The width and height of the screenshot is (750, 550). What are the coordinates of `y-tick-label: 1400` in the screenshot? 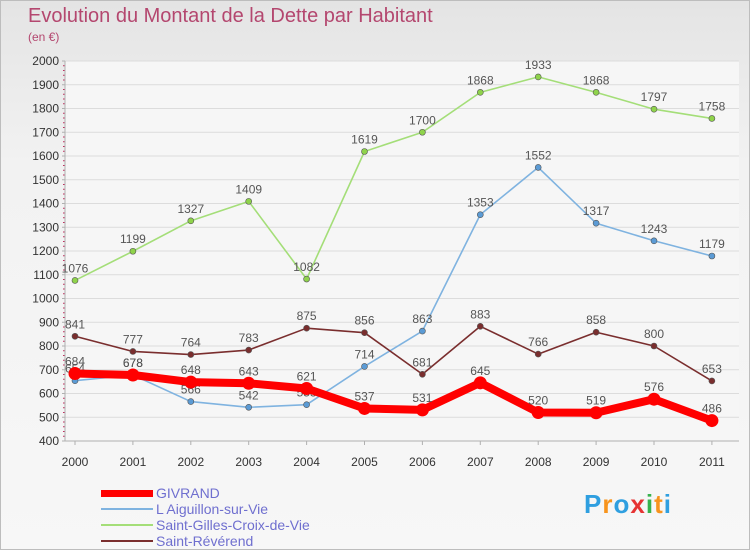 It's located at (45, 204).